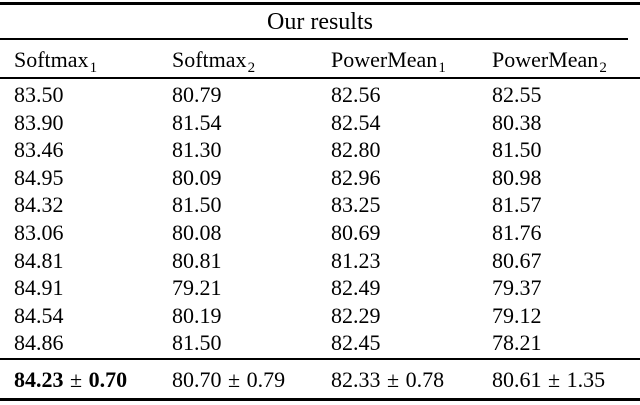  Describe the element at coordinates (266, 379) in the screenshot. I see `summary-std: 0.79` at that location.